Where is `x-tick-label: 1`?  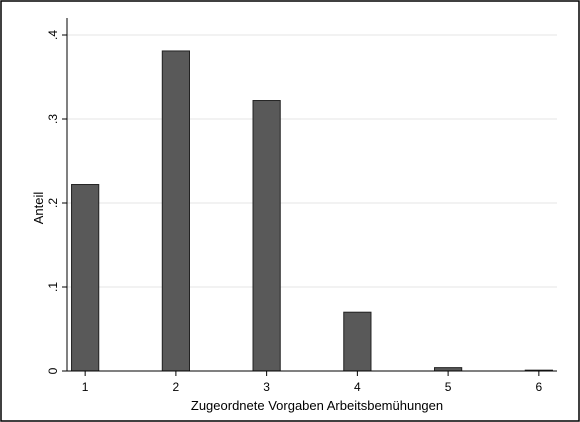 x-tick-label: 1 is located at coordinates (85, 387).